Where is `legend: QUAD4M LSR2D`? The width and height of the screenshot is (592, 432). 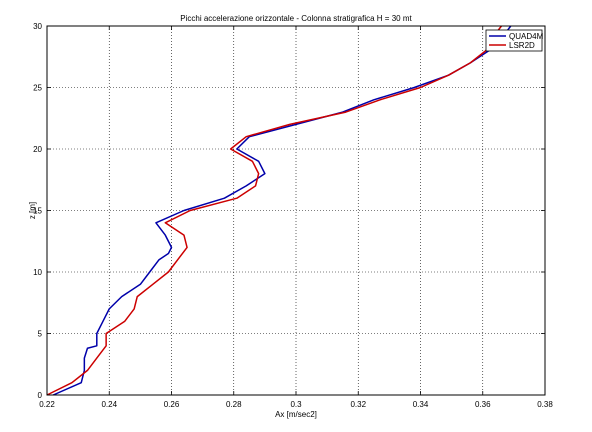 legend: QUAD4M LSR2D is located at coordinates (514, 40).